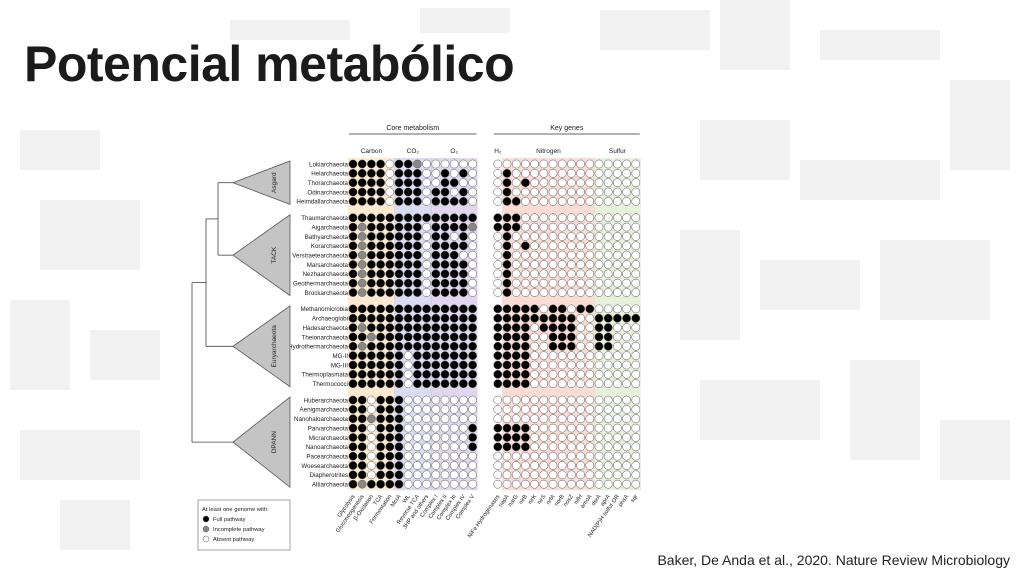 Image resolution: width=1024 pixels, height=576 pixels. Describe the element at coordinates (229, 520) in the screenshot. I see `legend-label: Full pathway` at that location.